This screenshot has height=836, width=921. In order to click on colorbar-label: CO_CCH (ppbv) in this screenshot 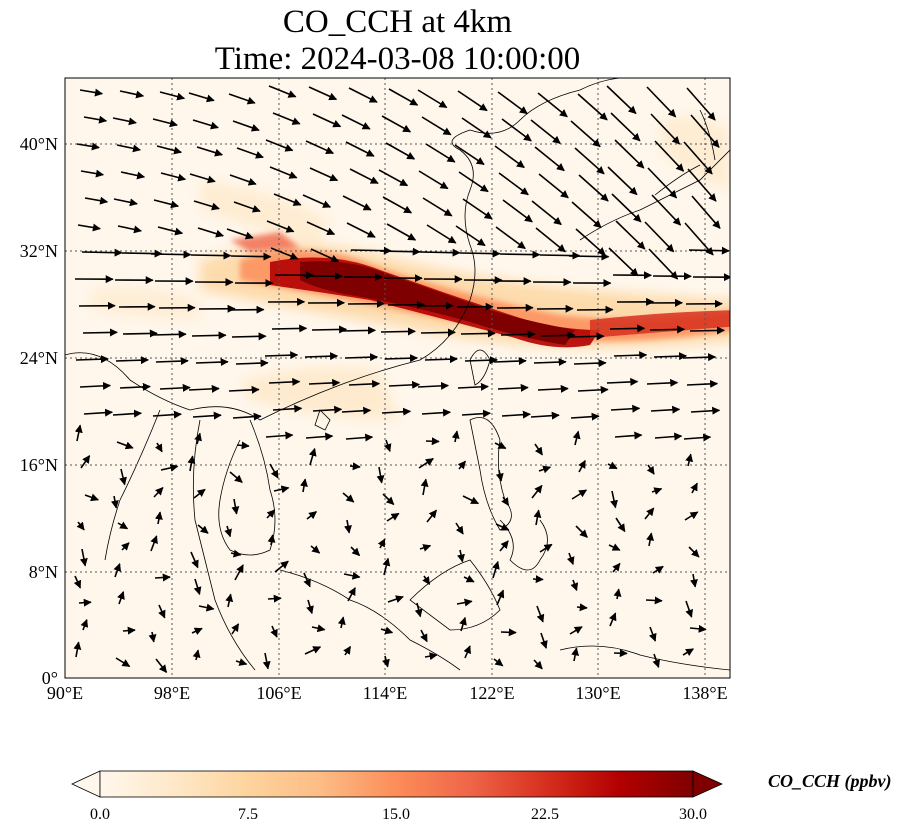, I will do `click(830, 781)`.